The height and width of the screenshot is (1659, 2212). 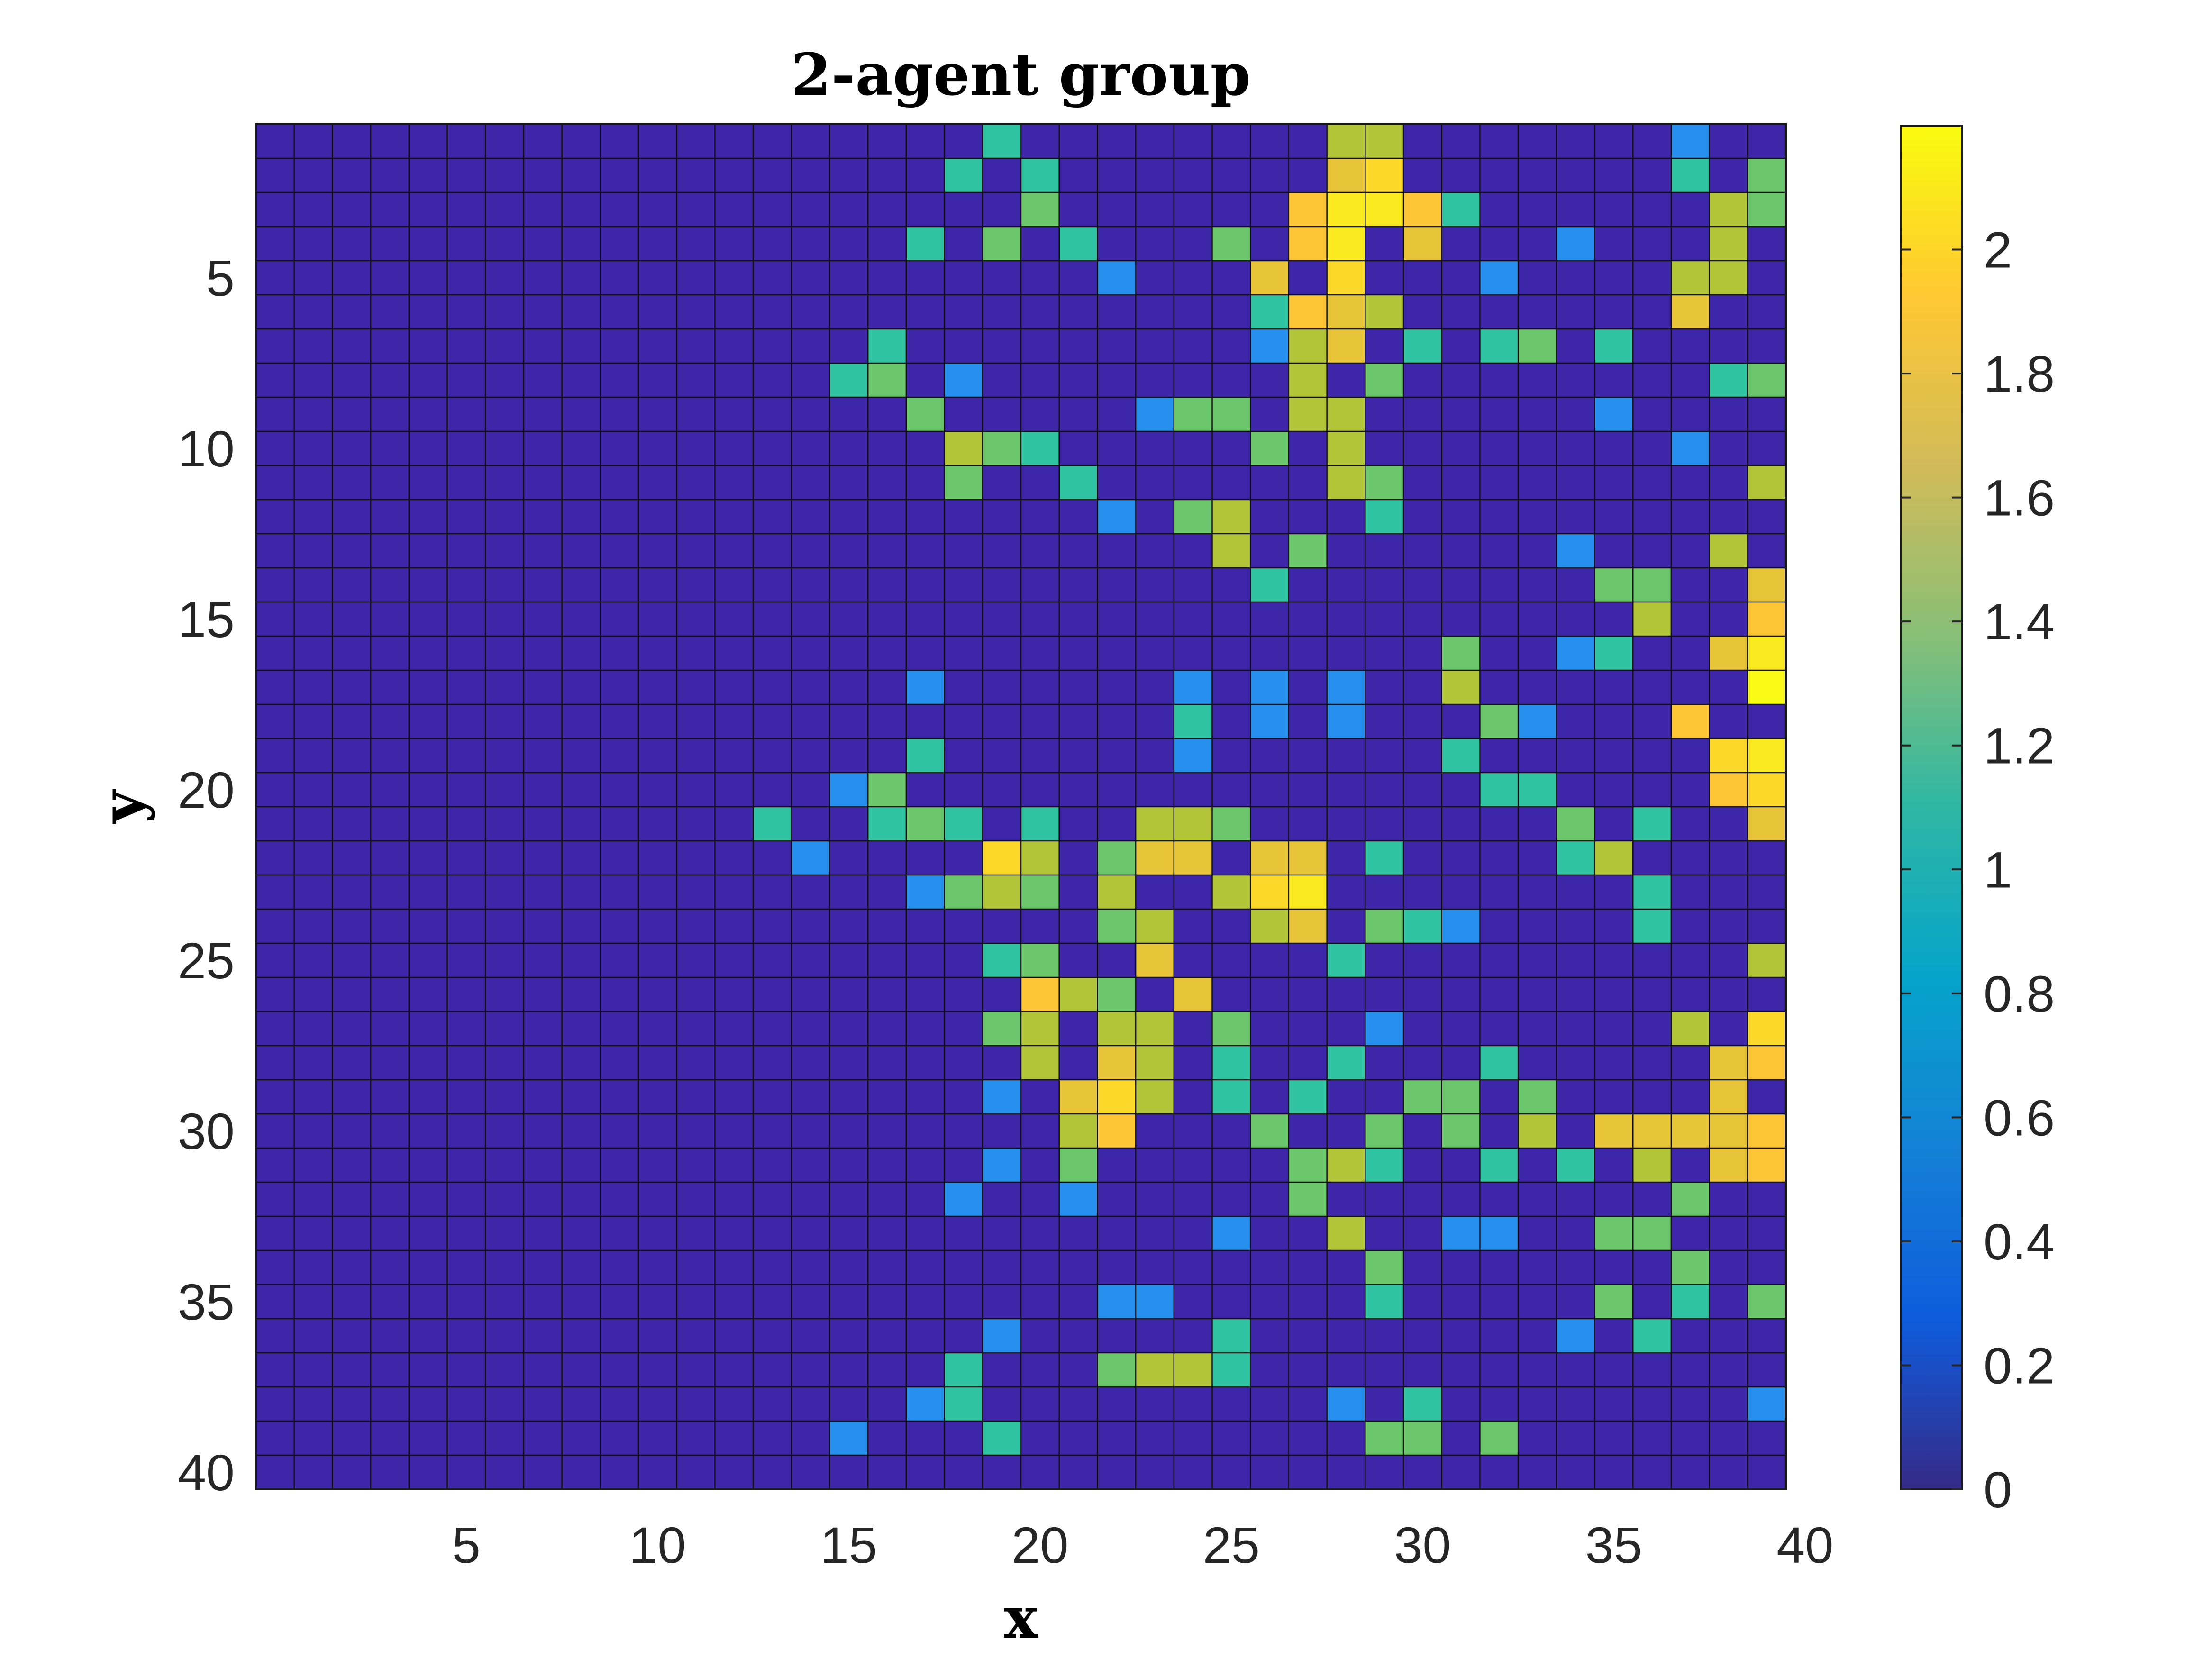 I want to click on chart-title: 2-agent group, so click(x=1021, y=74).